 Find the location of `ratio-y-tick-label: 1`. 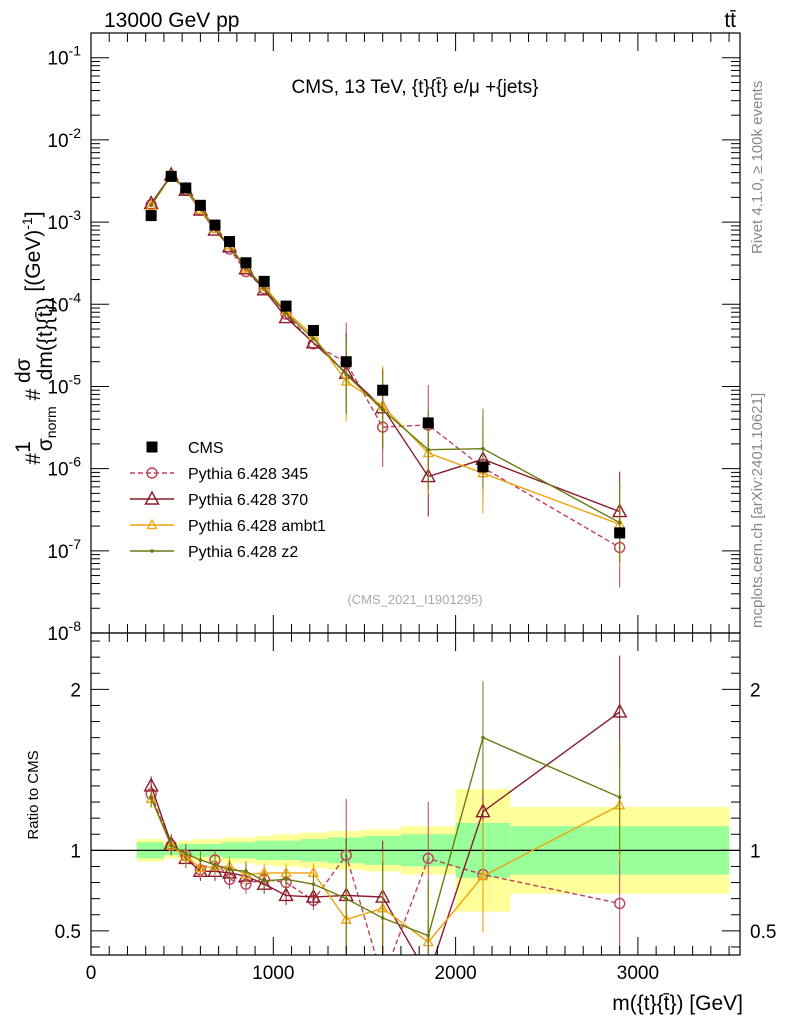

ratio-y-tick-label: 1 is located at coordinates (75, 851).